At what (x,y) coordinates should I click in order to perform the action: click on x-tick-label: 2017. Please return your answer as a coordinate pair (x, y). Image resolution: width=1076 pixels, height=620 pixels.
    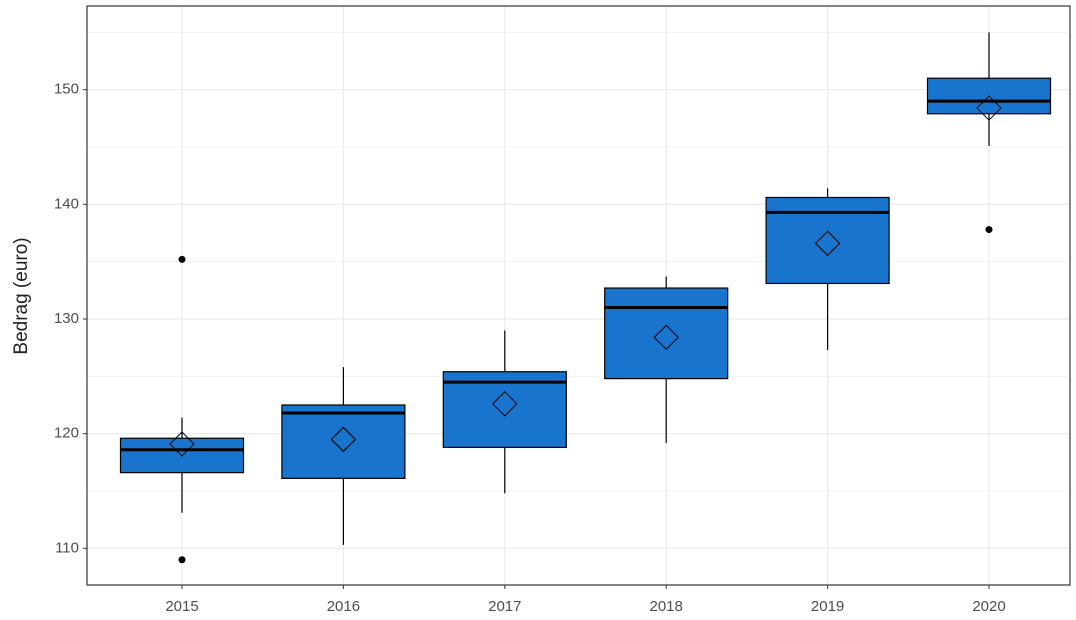
    Looking at the image, I should click on (504, 606).